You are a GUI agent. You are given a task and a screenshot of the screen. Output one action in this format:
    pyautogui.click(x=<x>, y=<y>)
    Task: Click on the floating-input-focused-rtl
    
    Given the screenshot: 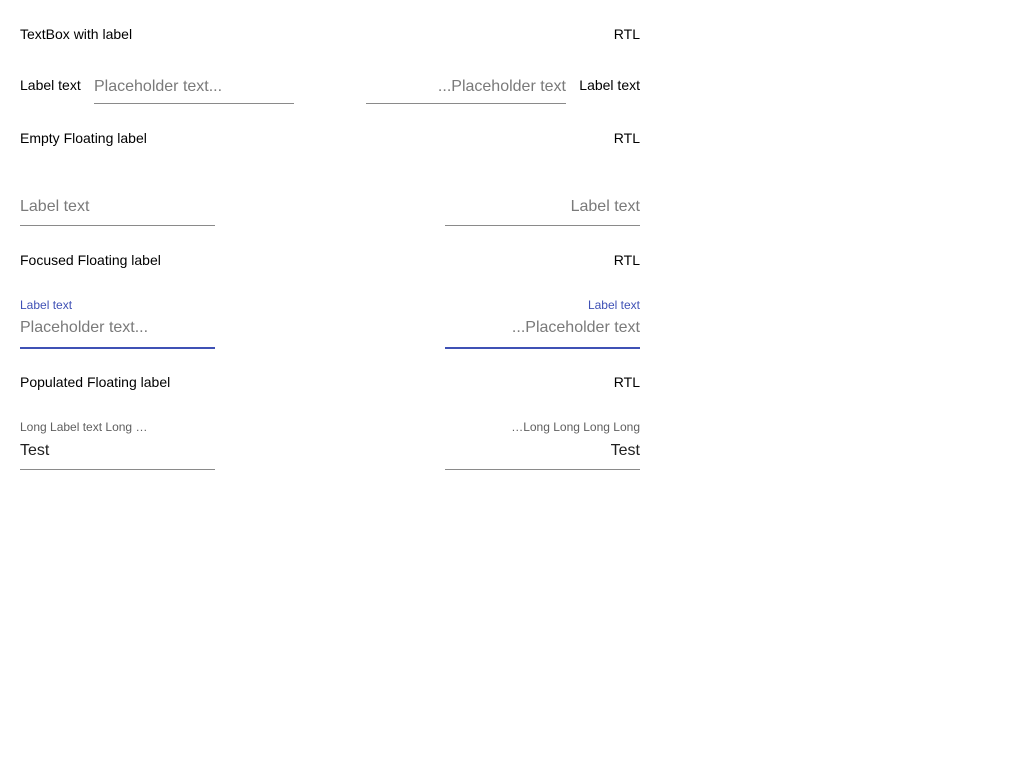 What is the action you would take?
    pyautogui.click(x=542, y=328)
    